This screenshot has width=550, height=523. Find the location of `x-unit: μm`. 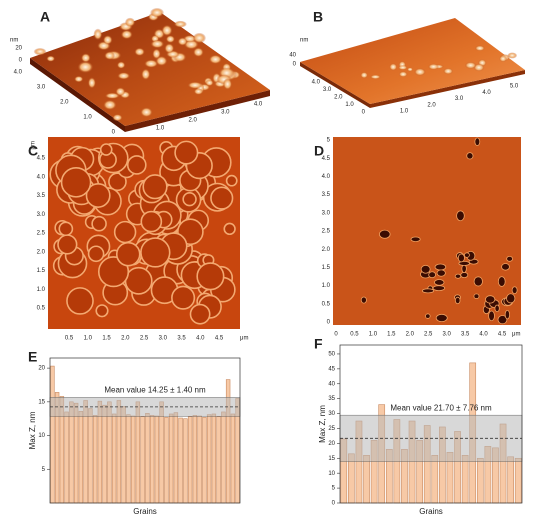

x-unit: μm is located at coordinates (516, 335).